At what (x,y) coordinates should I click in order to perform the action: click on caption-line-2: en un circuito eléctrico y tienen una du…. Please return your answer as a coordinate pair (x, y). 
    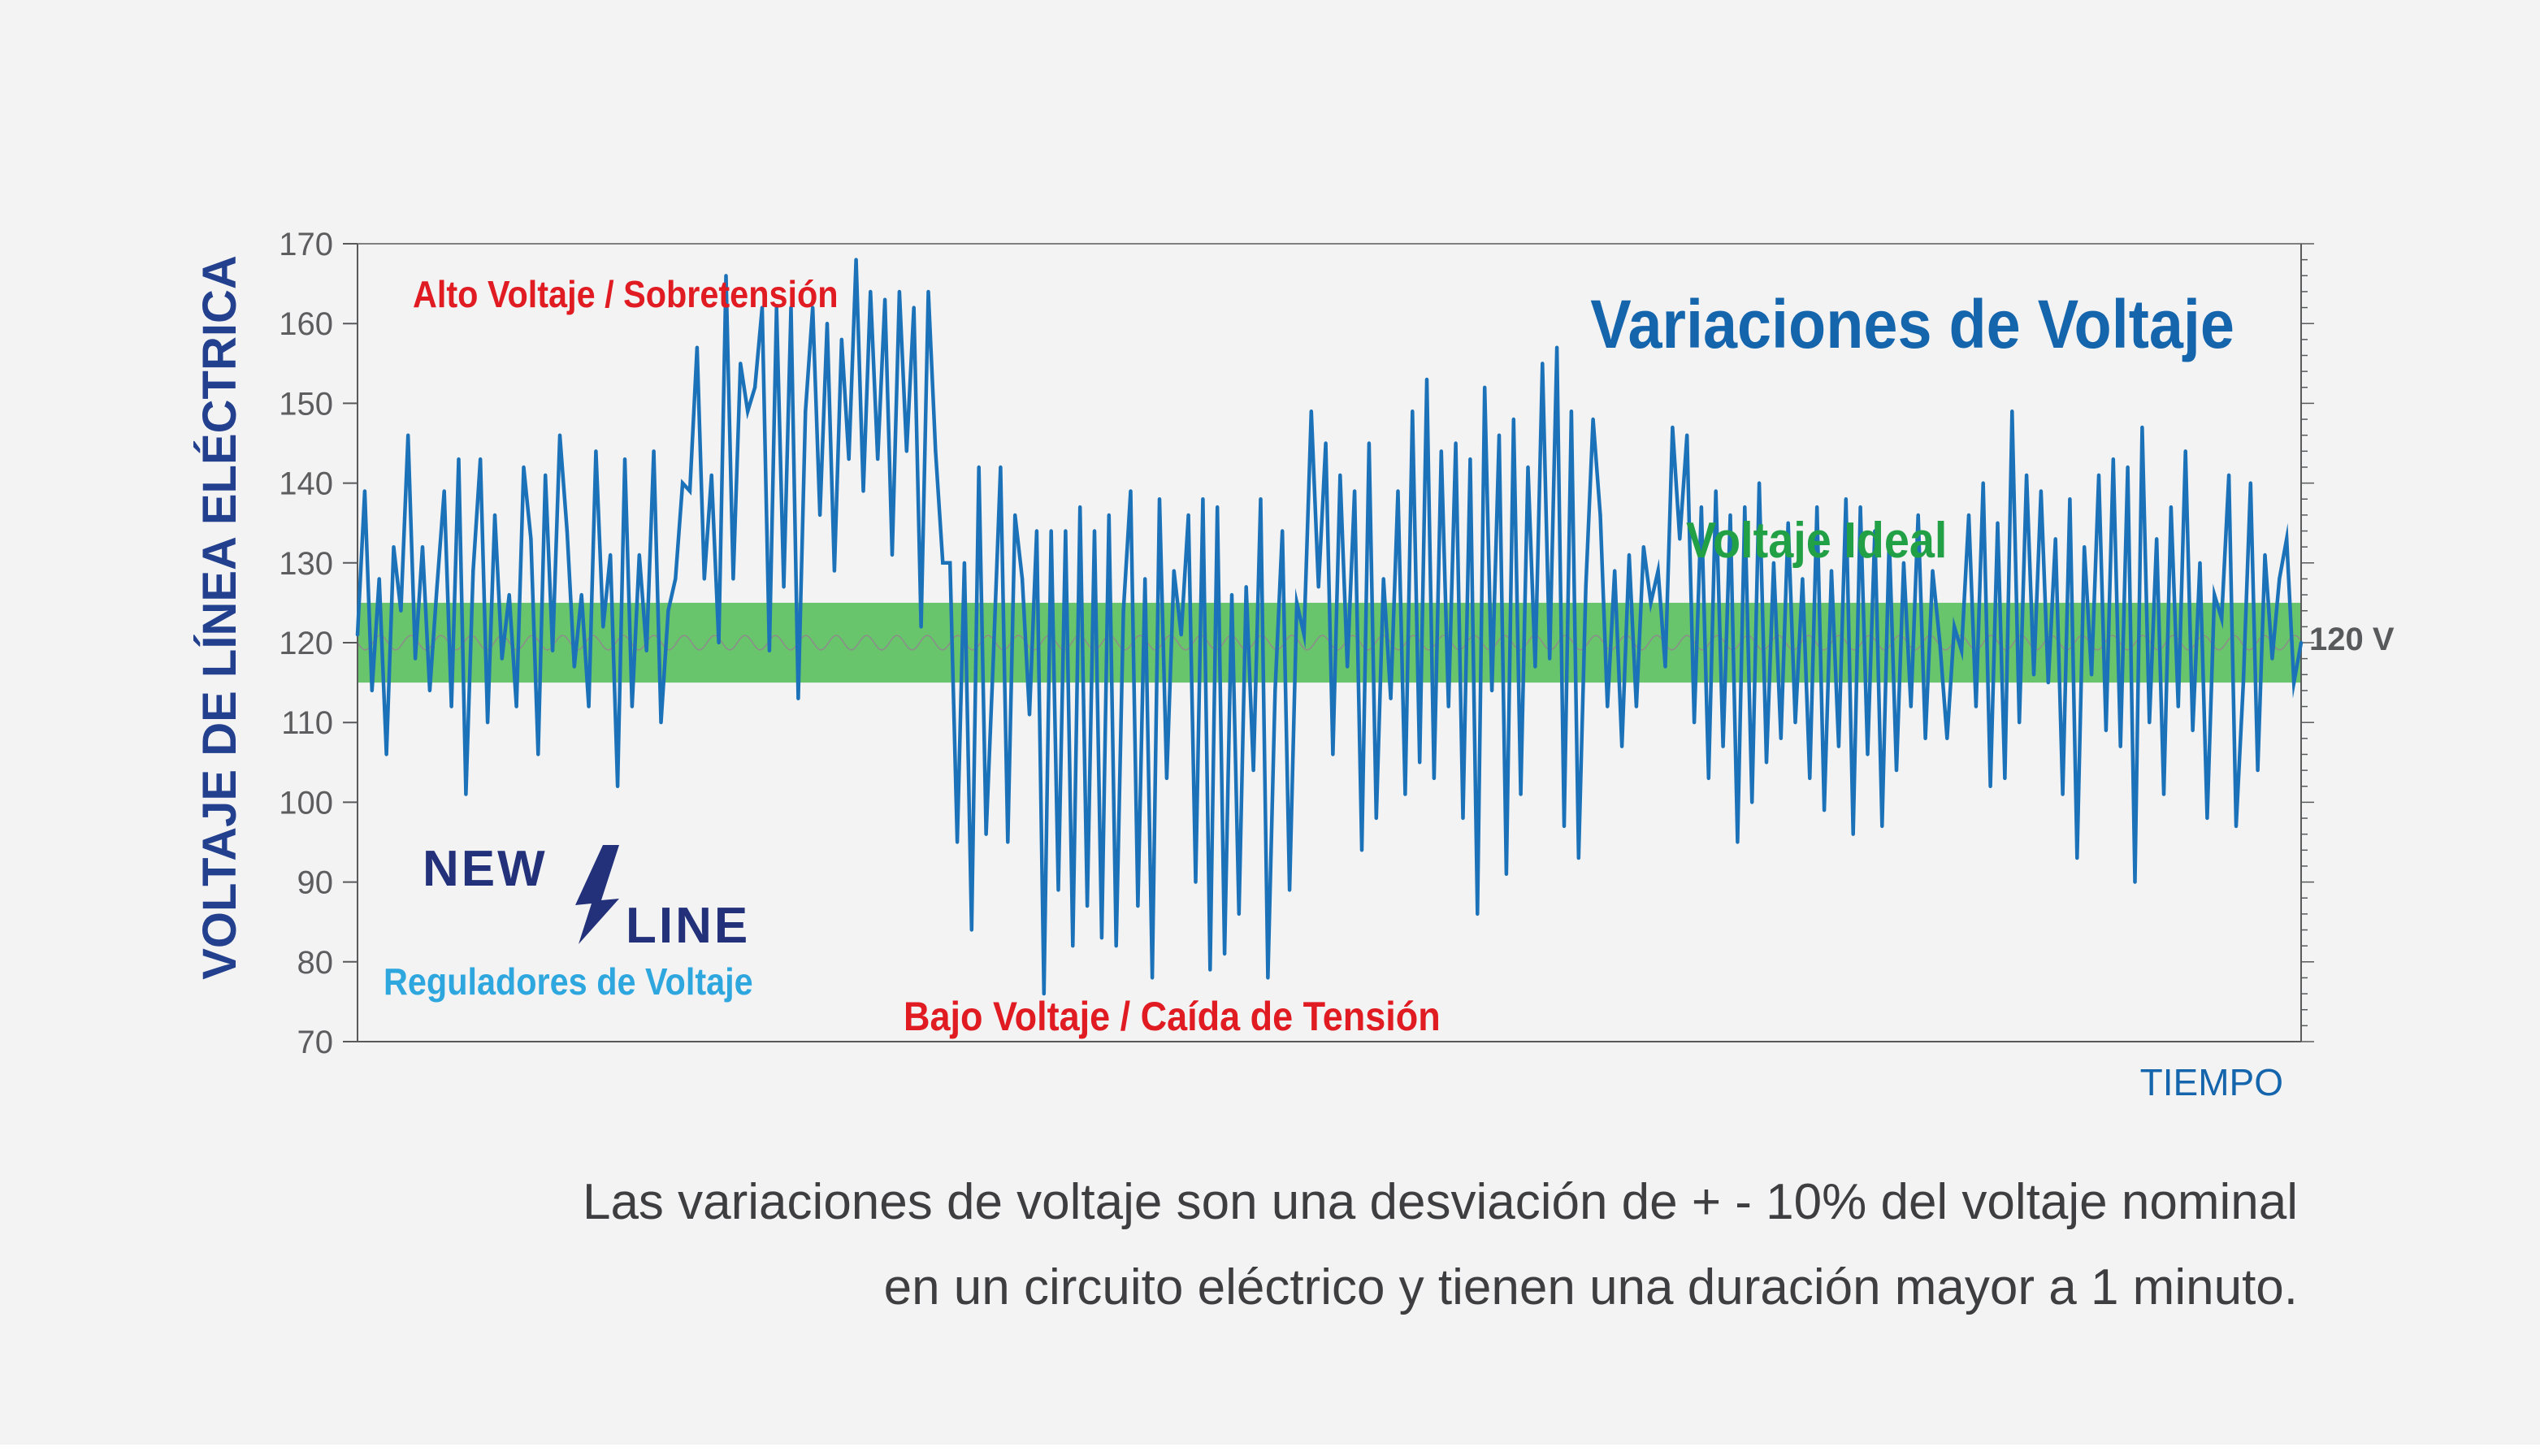
    Looking at the image, I should click on (1590, 1287).